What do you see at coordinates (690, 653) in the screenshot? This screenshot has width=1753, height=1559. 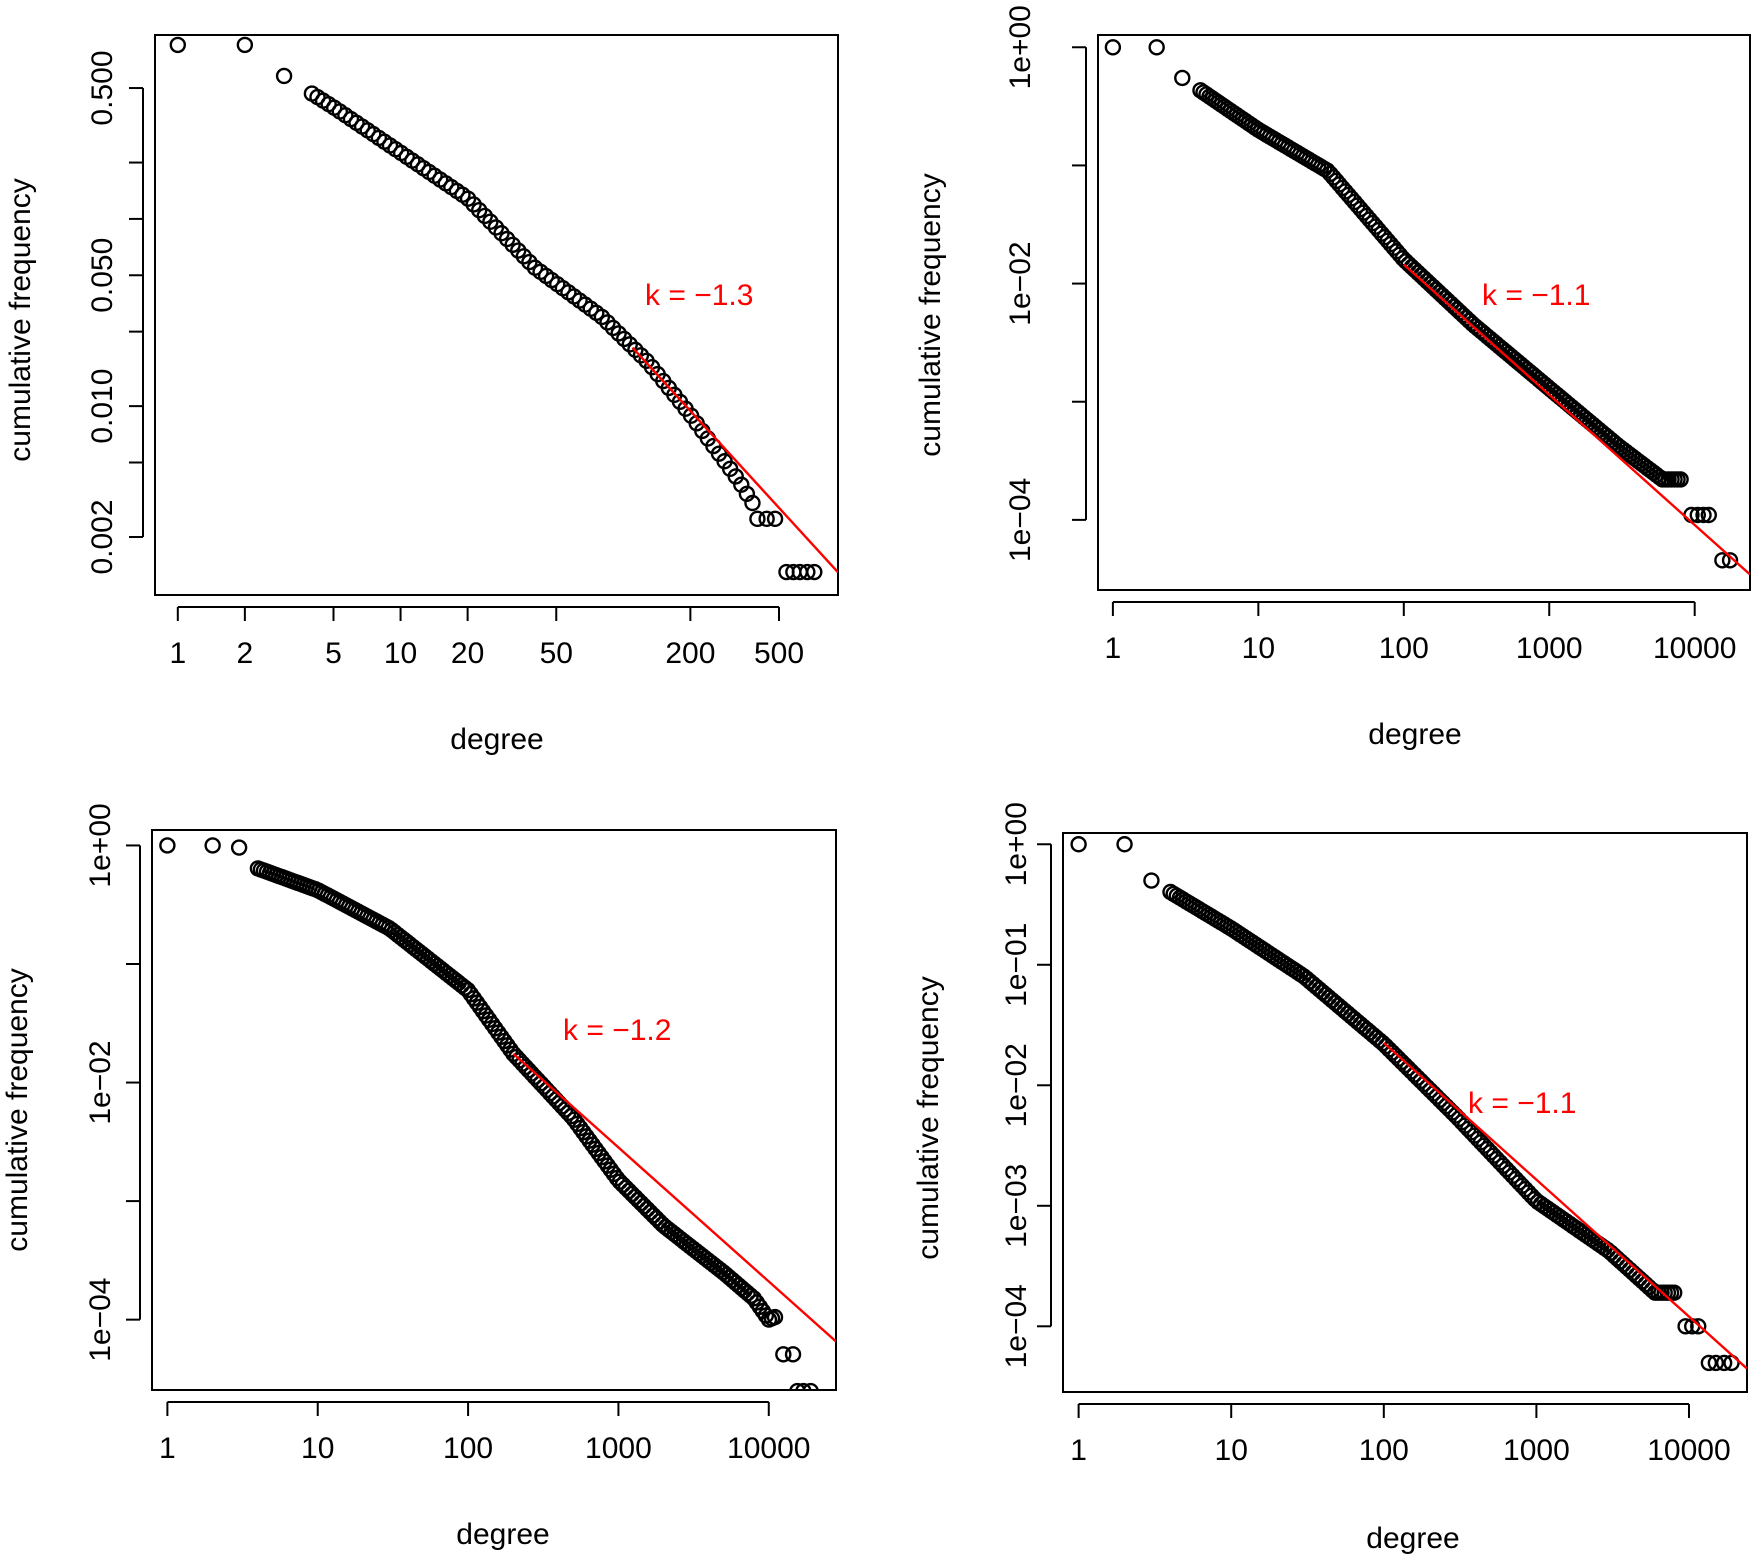 I see `x-tick-label: 200` at bounding box center [690, 653].